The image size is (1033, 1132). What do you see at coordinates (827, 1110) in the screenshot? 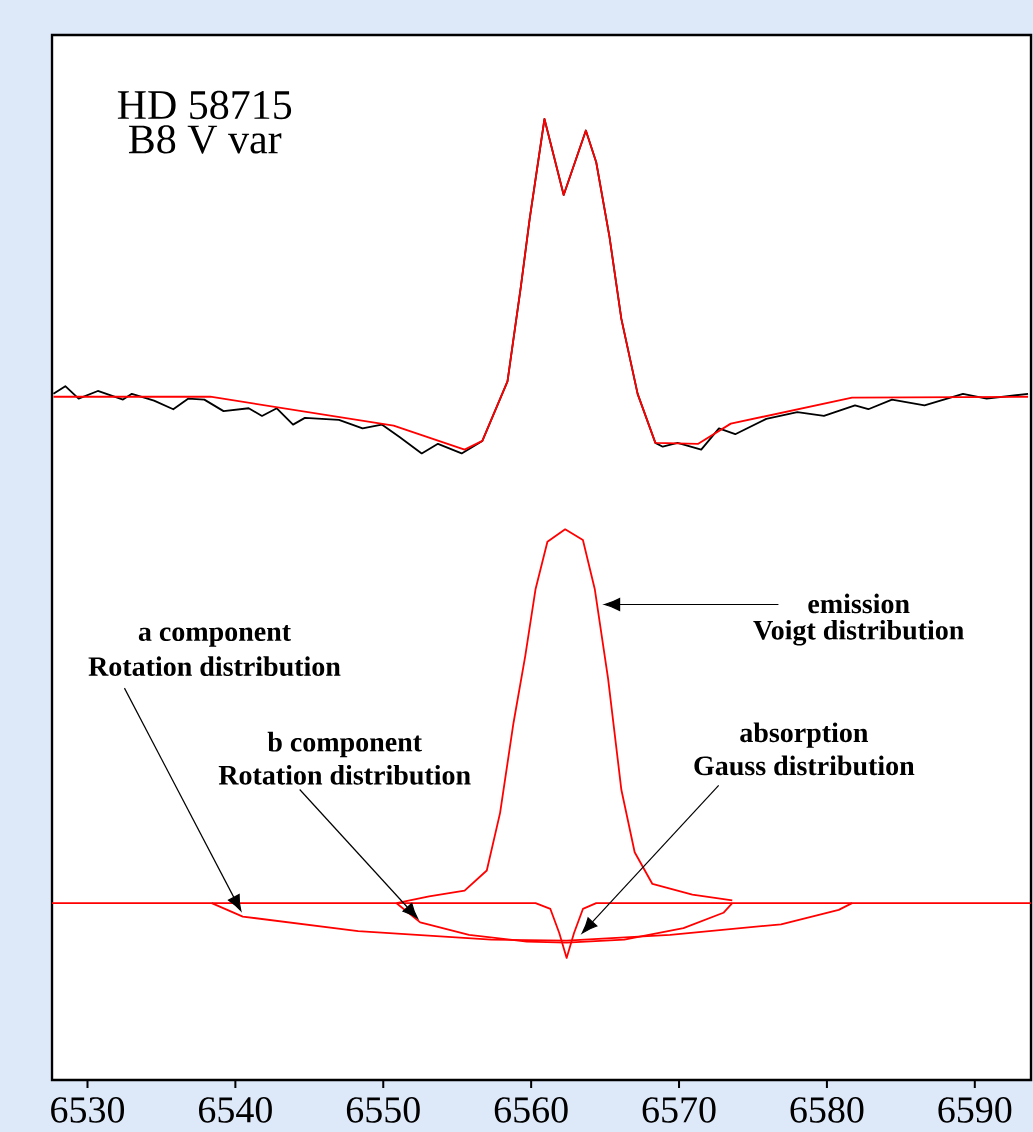
I see `x-tick-label: 6580` at bounding box center [827, 1110].